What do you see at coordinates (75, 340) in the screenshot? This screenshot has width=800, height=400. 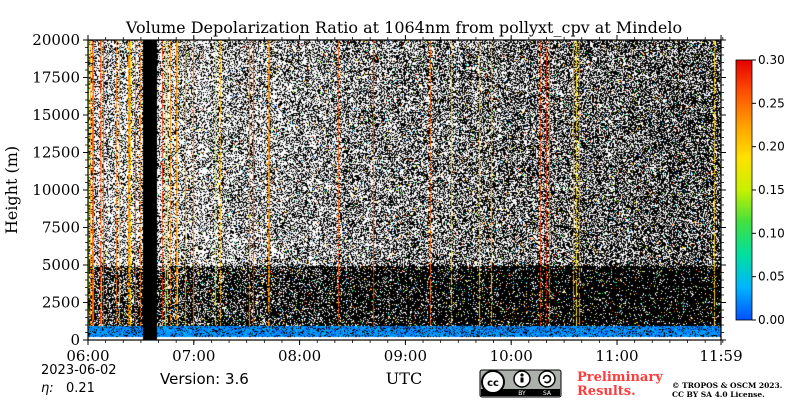 I see `y-tick-label: 0` at bounding box center [75, 340].